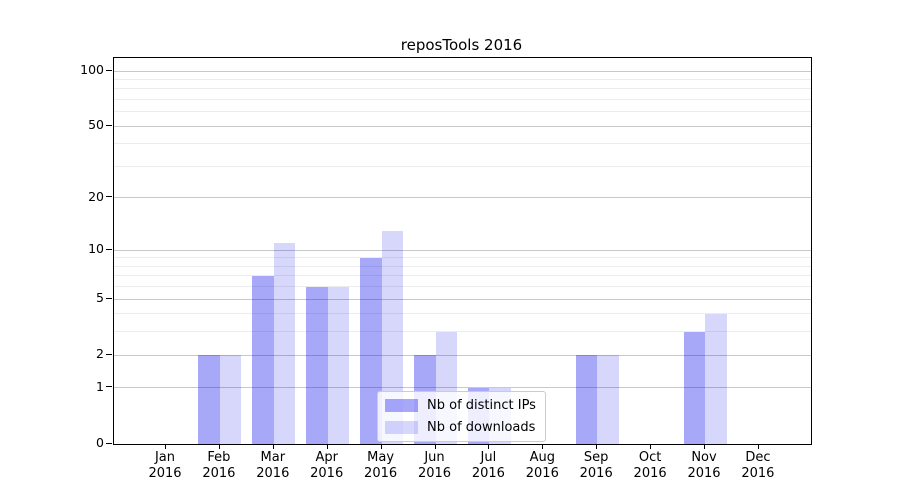  What do you see at coordinates (100, 298) in the screenshot?
I see `y-tick-label-5: 5` at bounding box center [100, 298].